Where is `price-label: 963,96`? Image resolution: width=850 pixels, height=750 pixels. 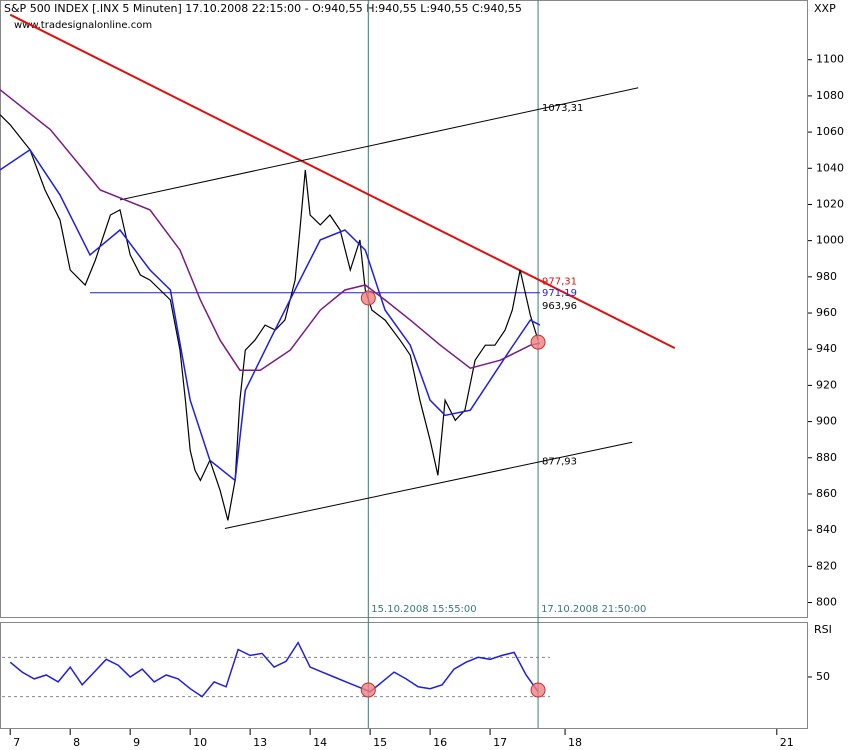 price-label: 963,96 is located at coordinates (559, 306).